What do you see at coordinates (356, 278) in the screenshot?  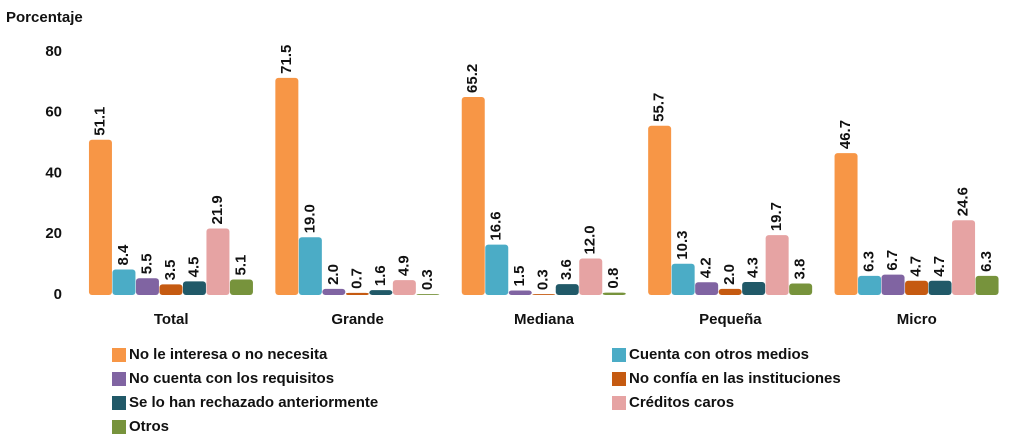 I see `value-label: 0.7` at bounding box center [356, 278].